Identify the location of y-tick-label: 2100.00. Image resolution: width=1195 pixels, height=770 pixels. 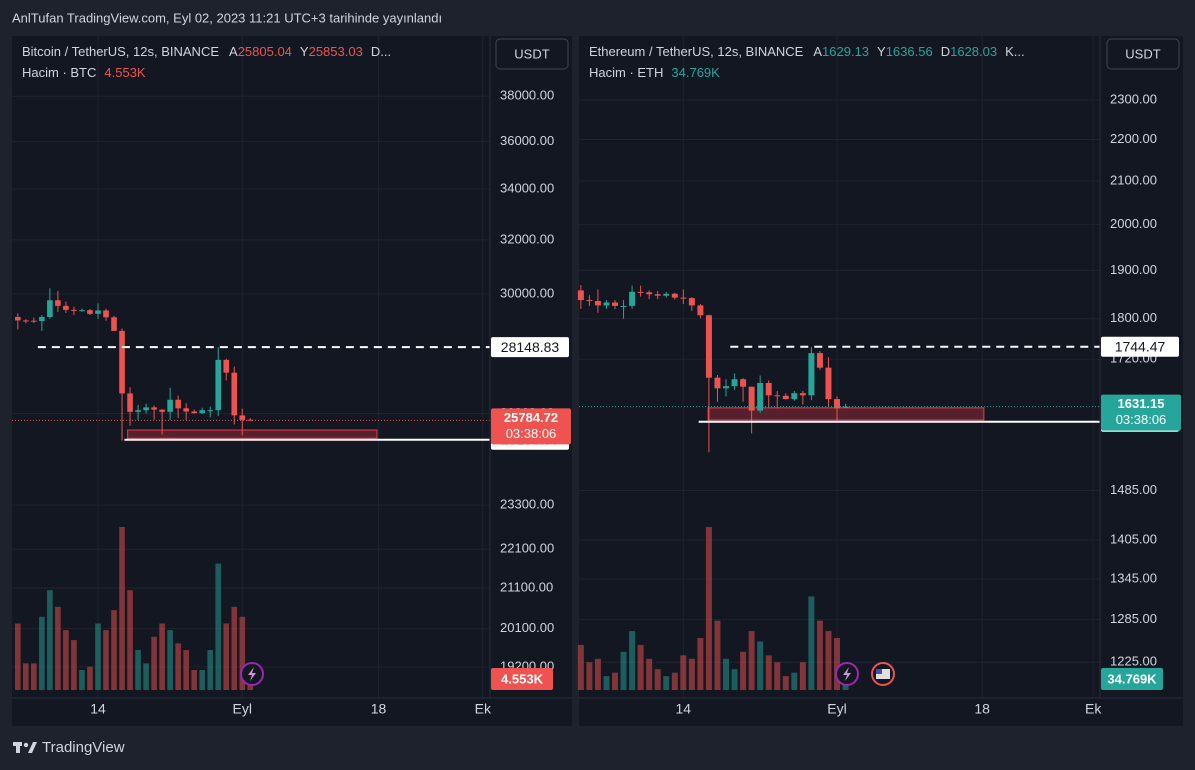
(1133, 180).